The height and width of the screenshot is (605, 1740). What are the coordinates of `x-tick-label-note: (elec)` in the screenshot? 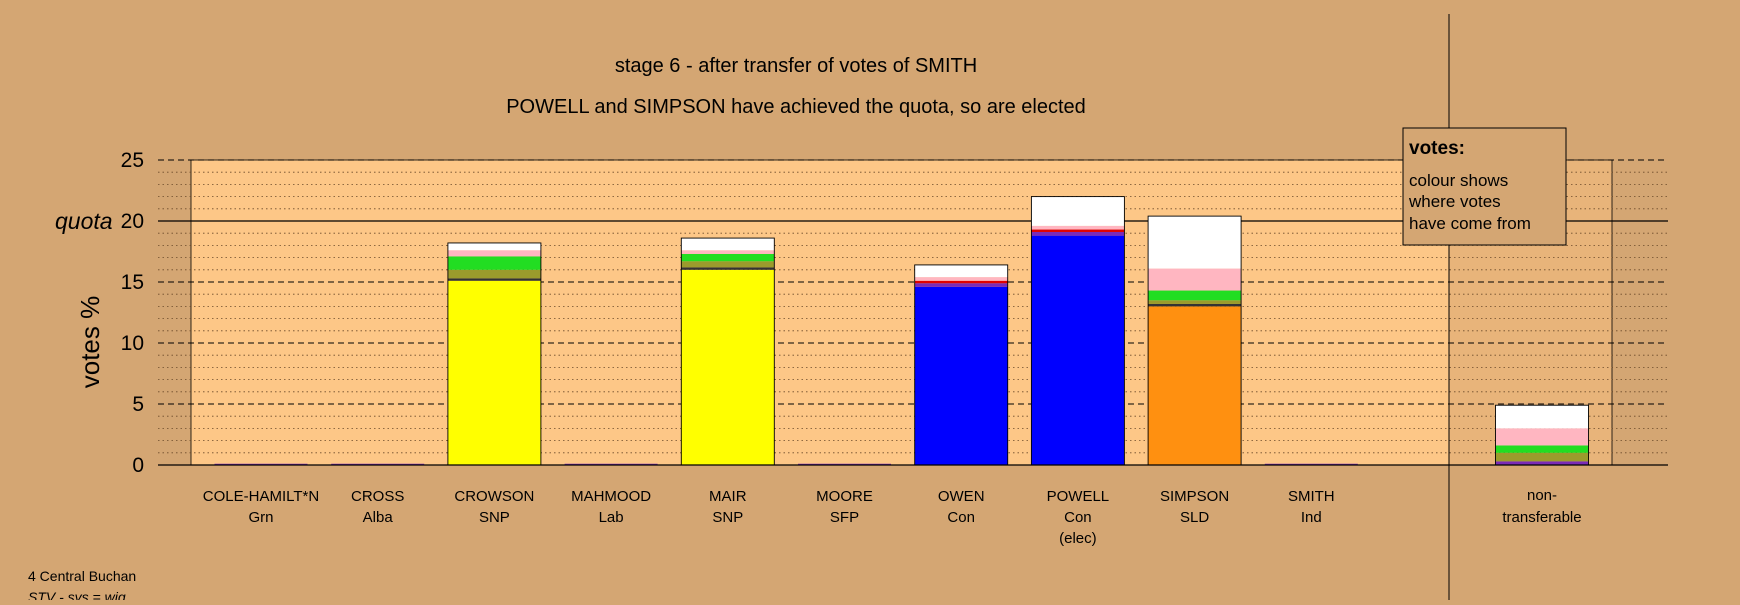 It's located at (1078, 538).